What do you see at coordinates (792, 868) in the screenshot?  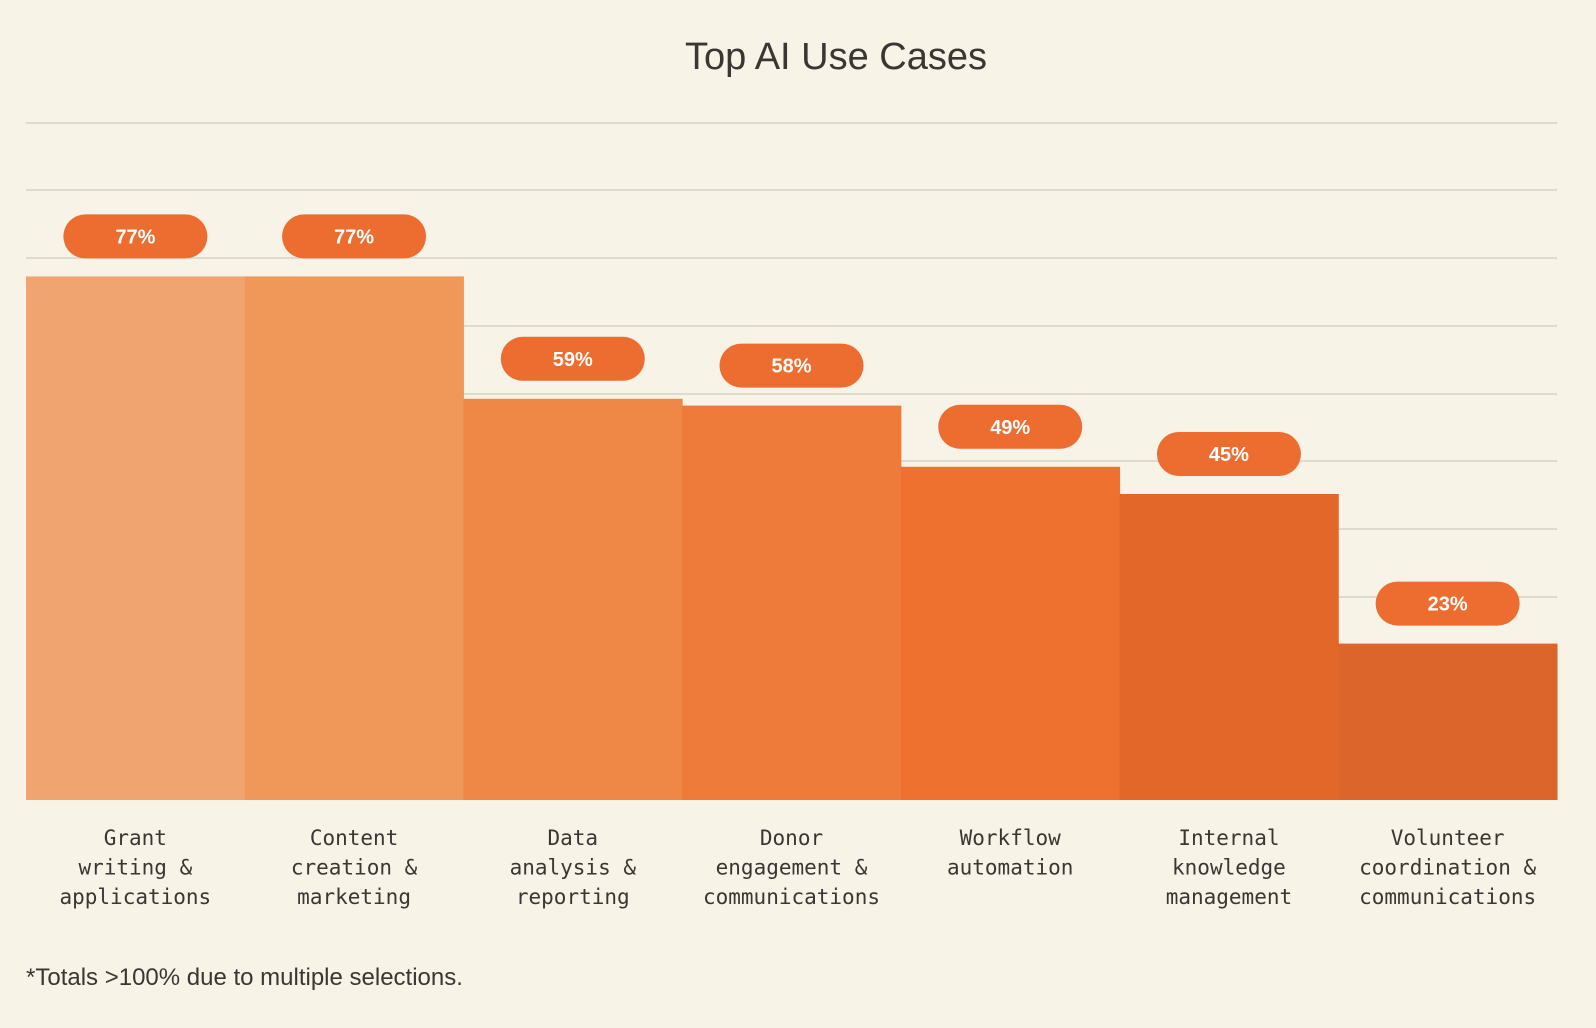 I see `x-tick-label: engagement &` at bounding box center [792, 868].